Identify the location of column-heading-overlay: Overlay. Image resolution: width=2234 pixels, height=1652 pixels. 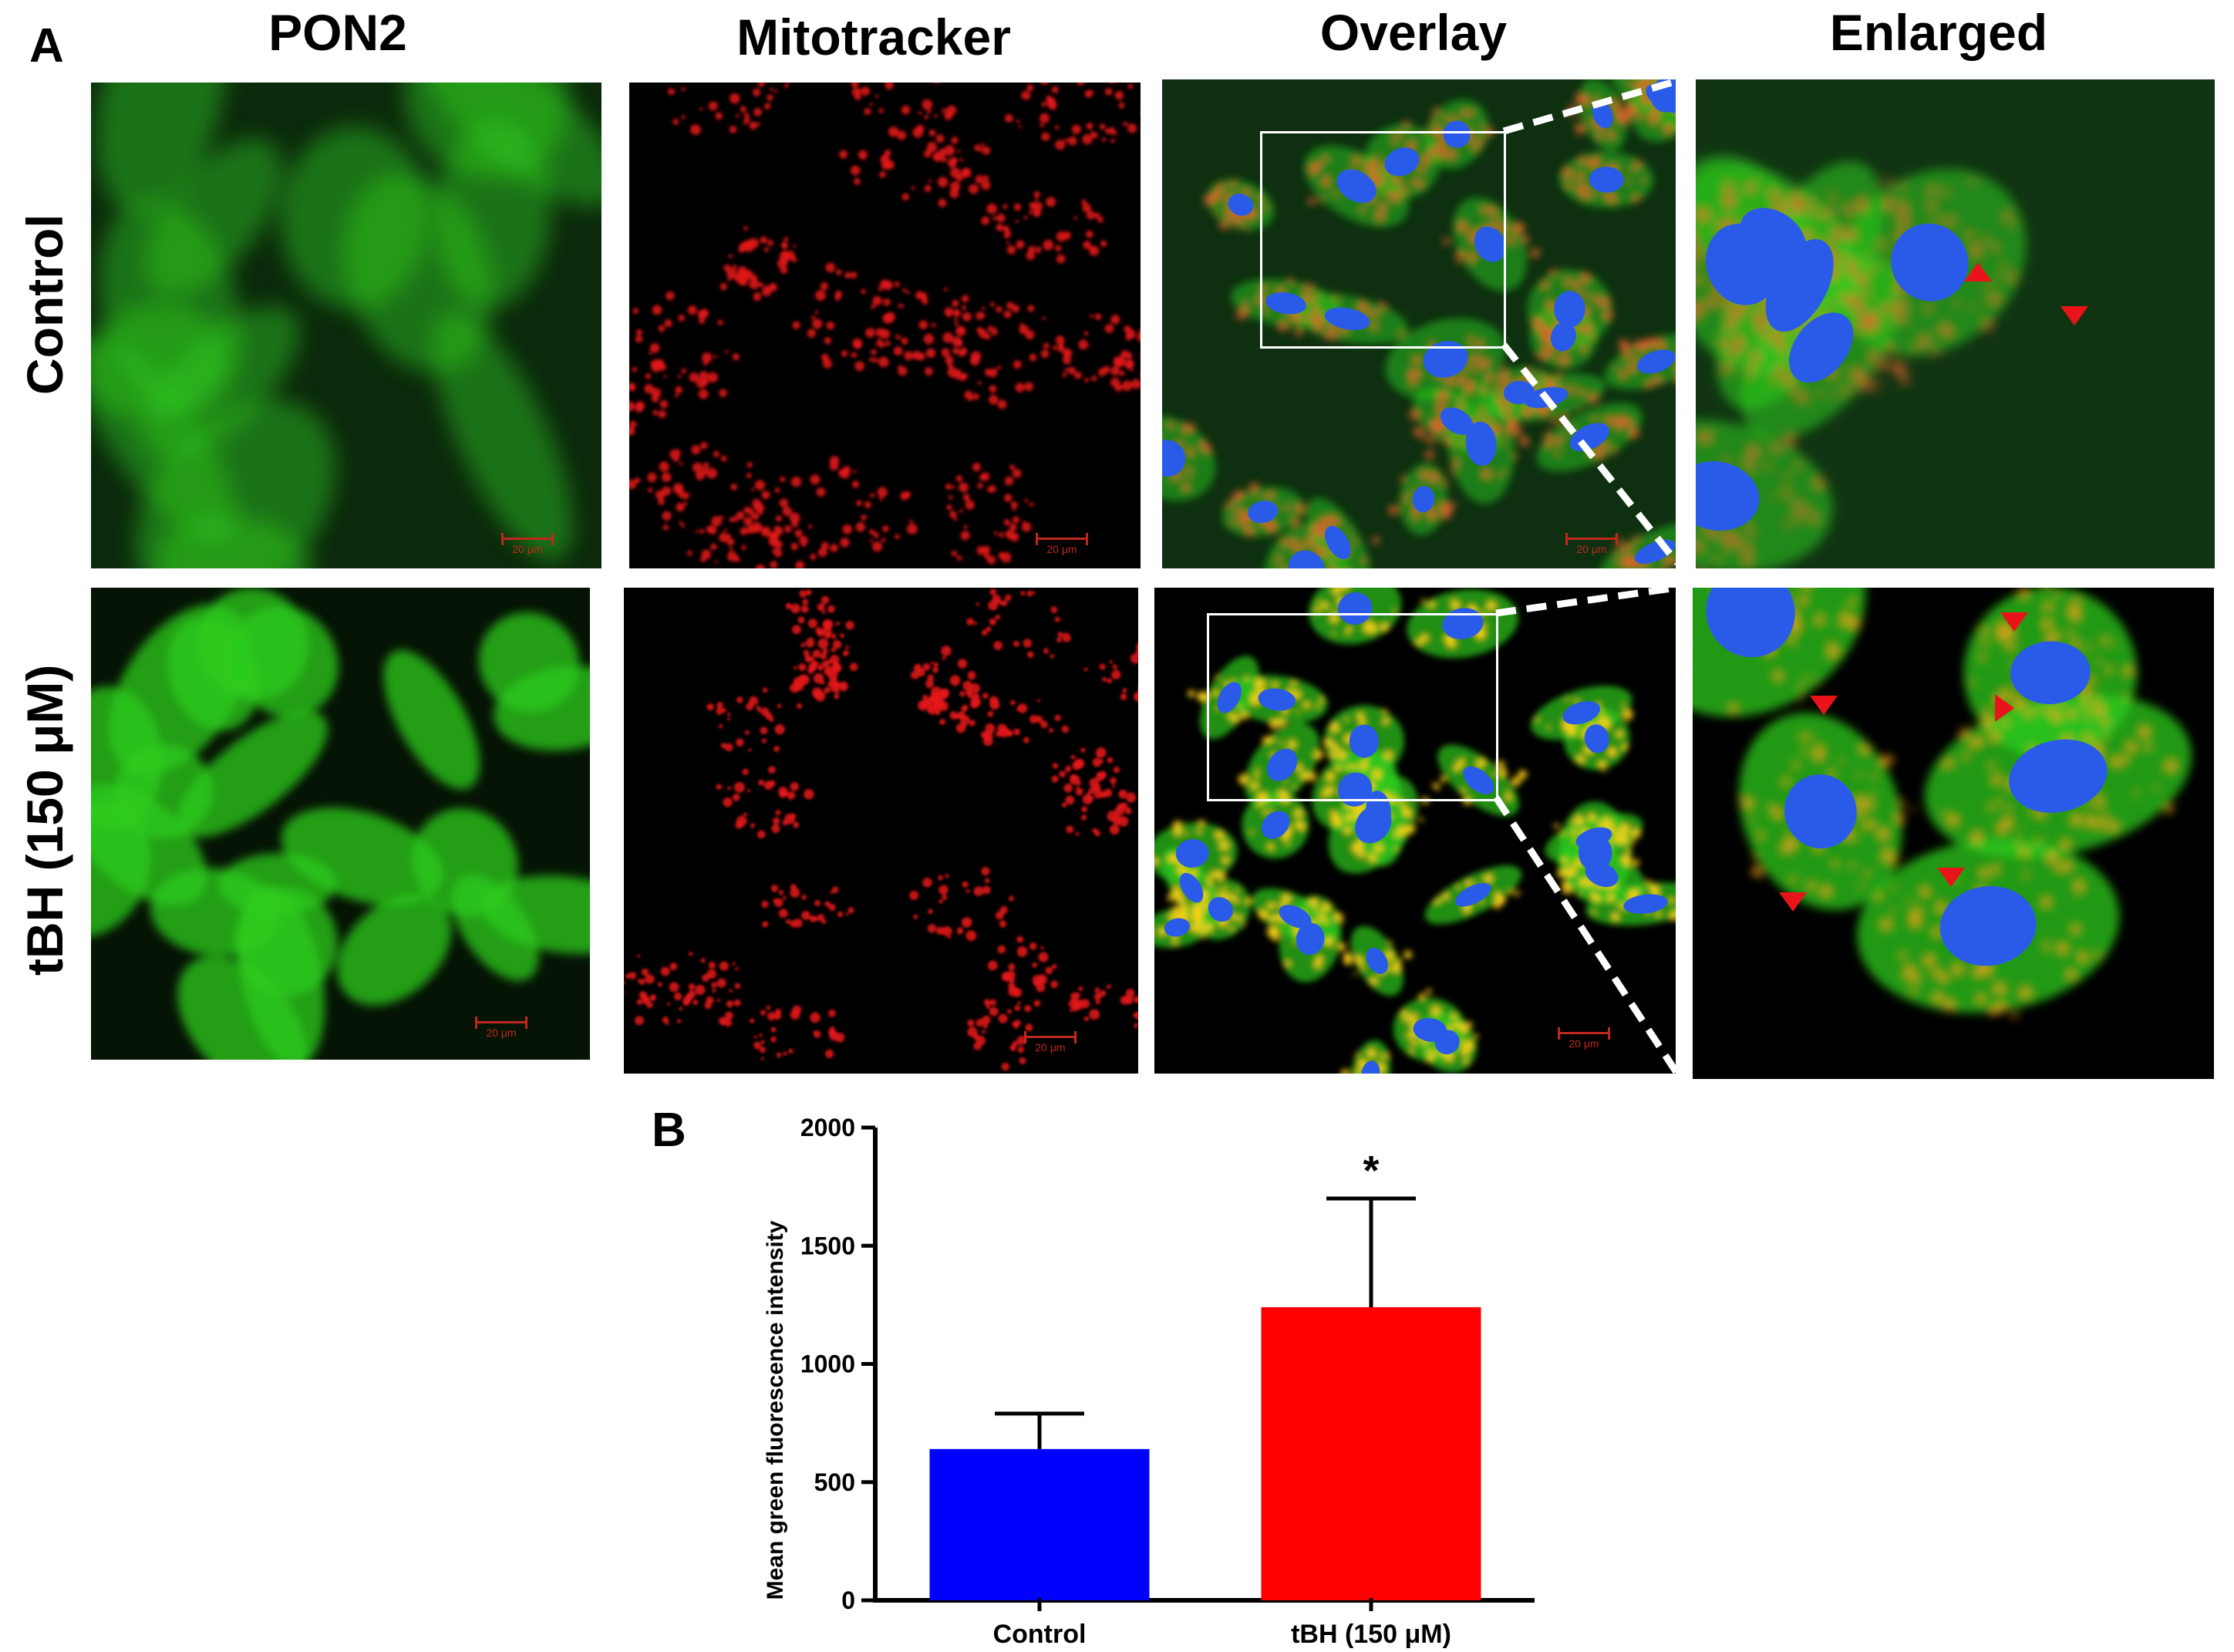
(1413, 33).